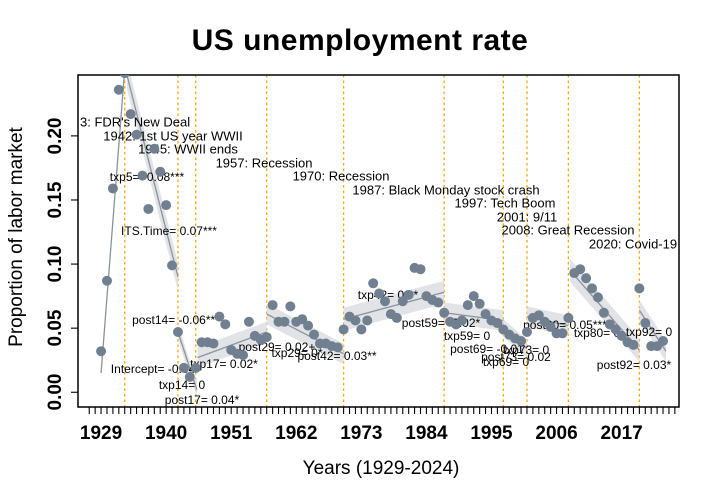 The image size is (720, 504). I want to click on coefficient-label-4: txp17= 0.02*, so click(224, 364).